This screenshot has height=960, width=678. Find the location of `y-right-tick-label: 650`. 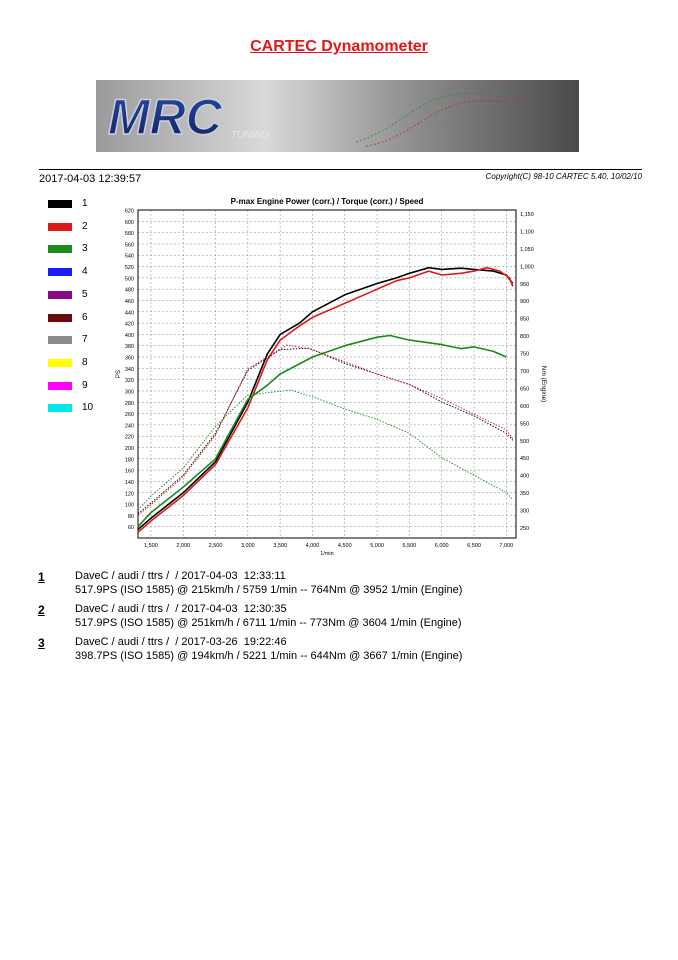

y-right-tick-label: 650 is located at coordinates (524, 389).